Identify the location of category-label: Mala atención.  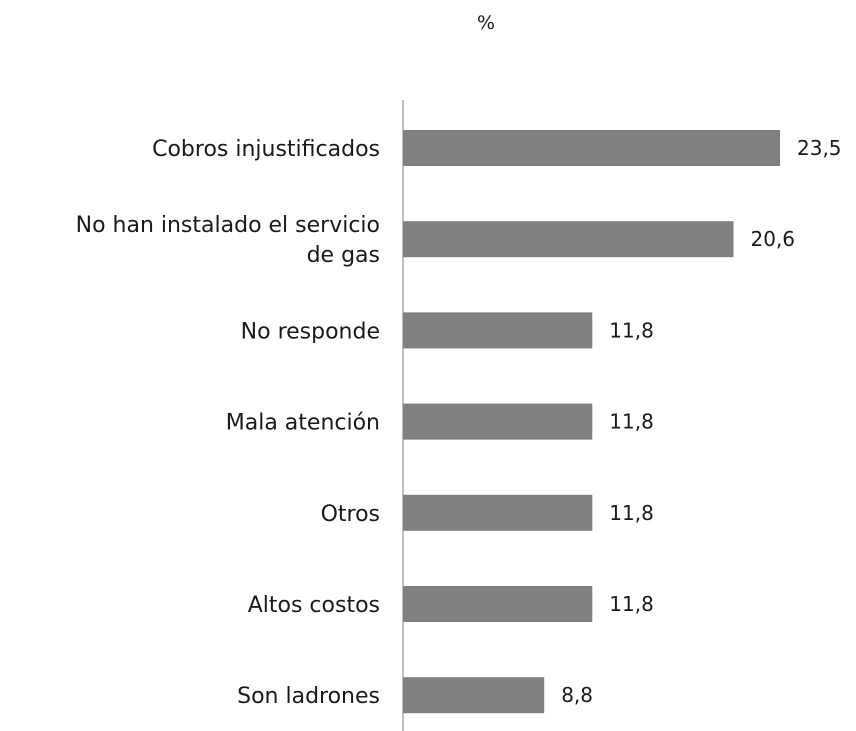
(303, 423).